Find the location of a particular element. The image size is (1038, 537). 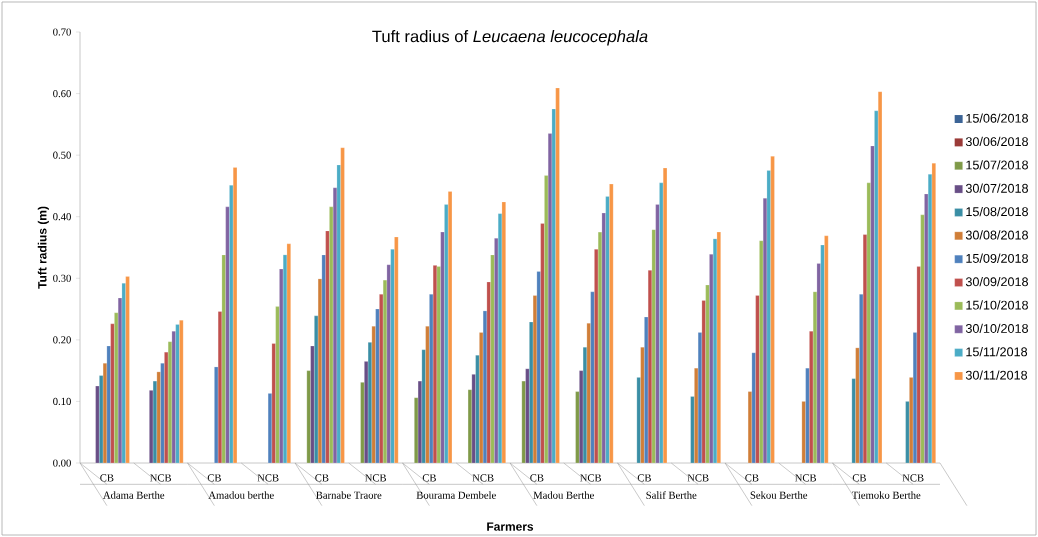

y-tick-label: 0.00 is located at coordinates (62, 463).